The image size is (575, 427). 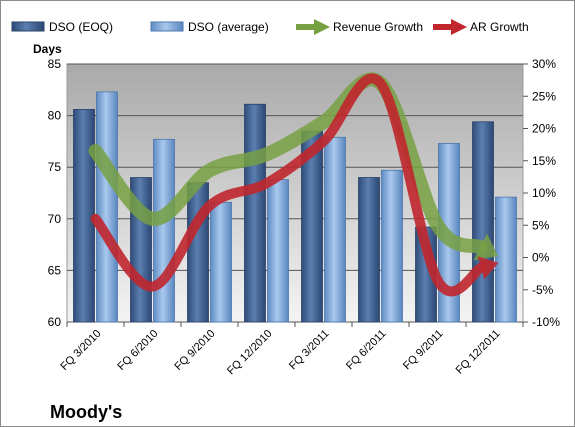 I want to click on x-tick-label: FQ 3/2010, so click(x=80, y=350).